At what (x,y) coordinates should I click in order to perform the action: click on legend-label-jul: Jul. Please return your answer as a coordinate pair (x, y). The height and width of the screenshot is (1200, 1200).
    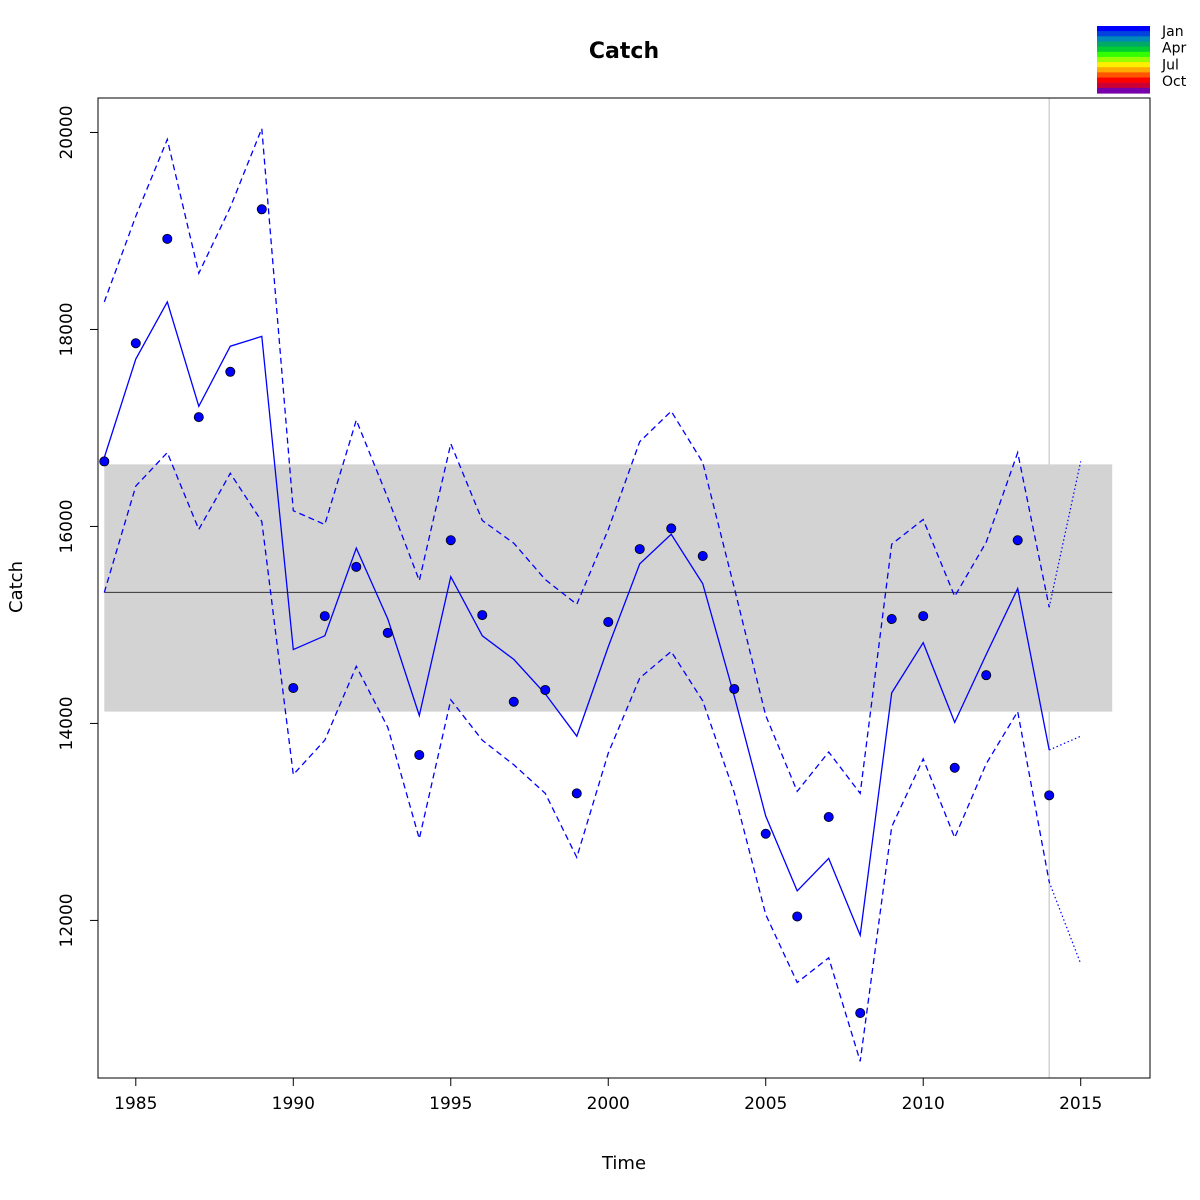
    Looking at the image, I should click on (1170, 65).